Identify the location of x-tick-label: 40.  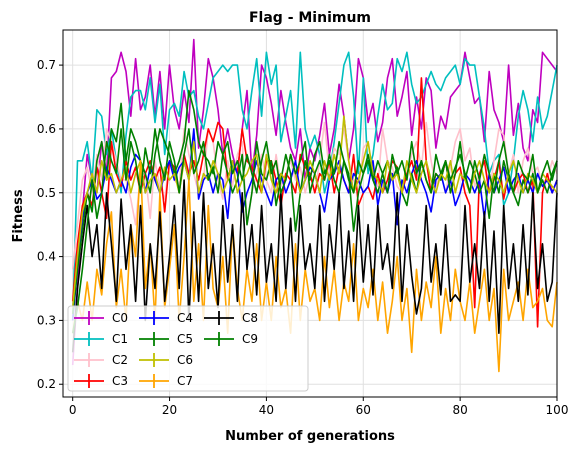
(266, 410).